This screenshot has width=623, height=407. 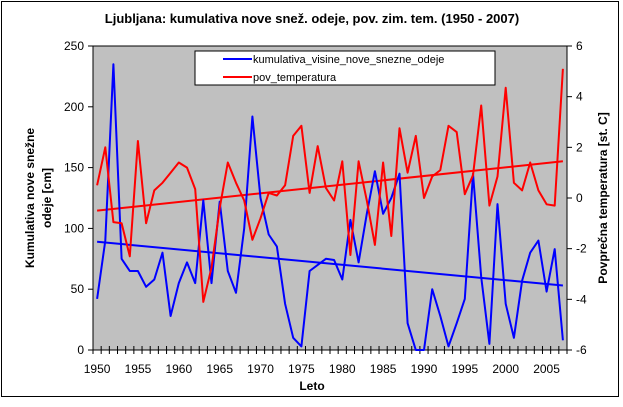 I want to click on y-tick-label: 50, so click(x=78, y=289).